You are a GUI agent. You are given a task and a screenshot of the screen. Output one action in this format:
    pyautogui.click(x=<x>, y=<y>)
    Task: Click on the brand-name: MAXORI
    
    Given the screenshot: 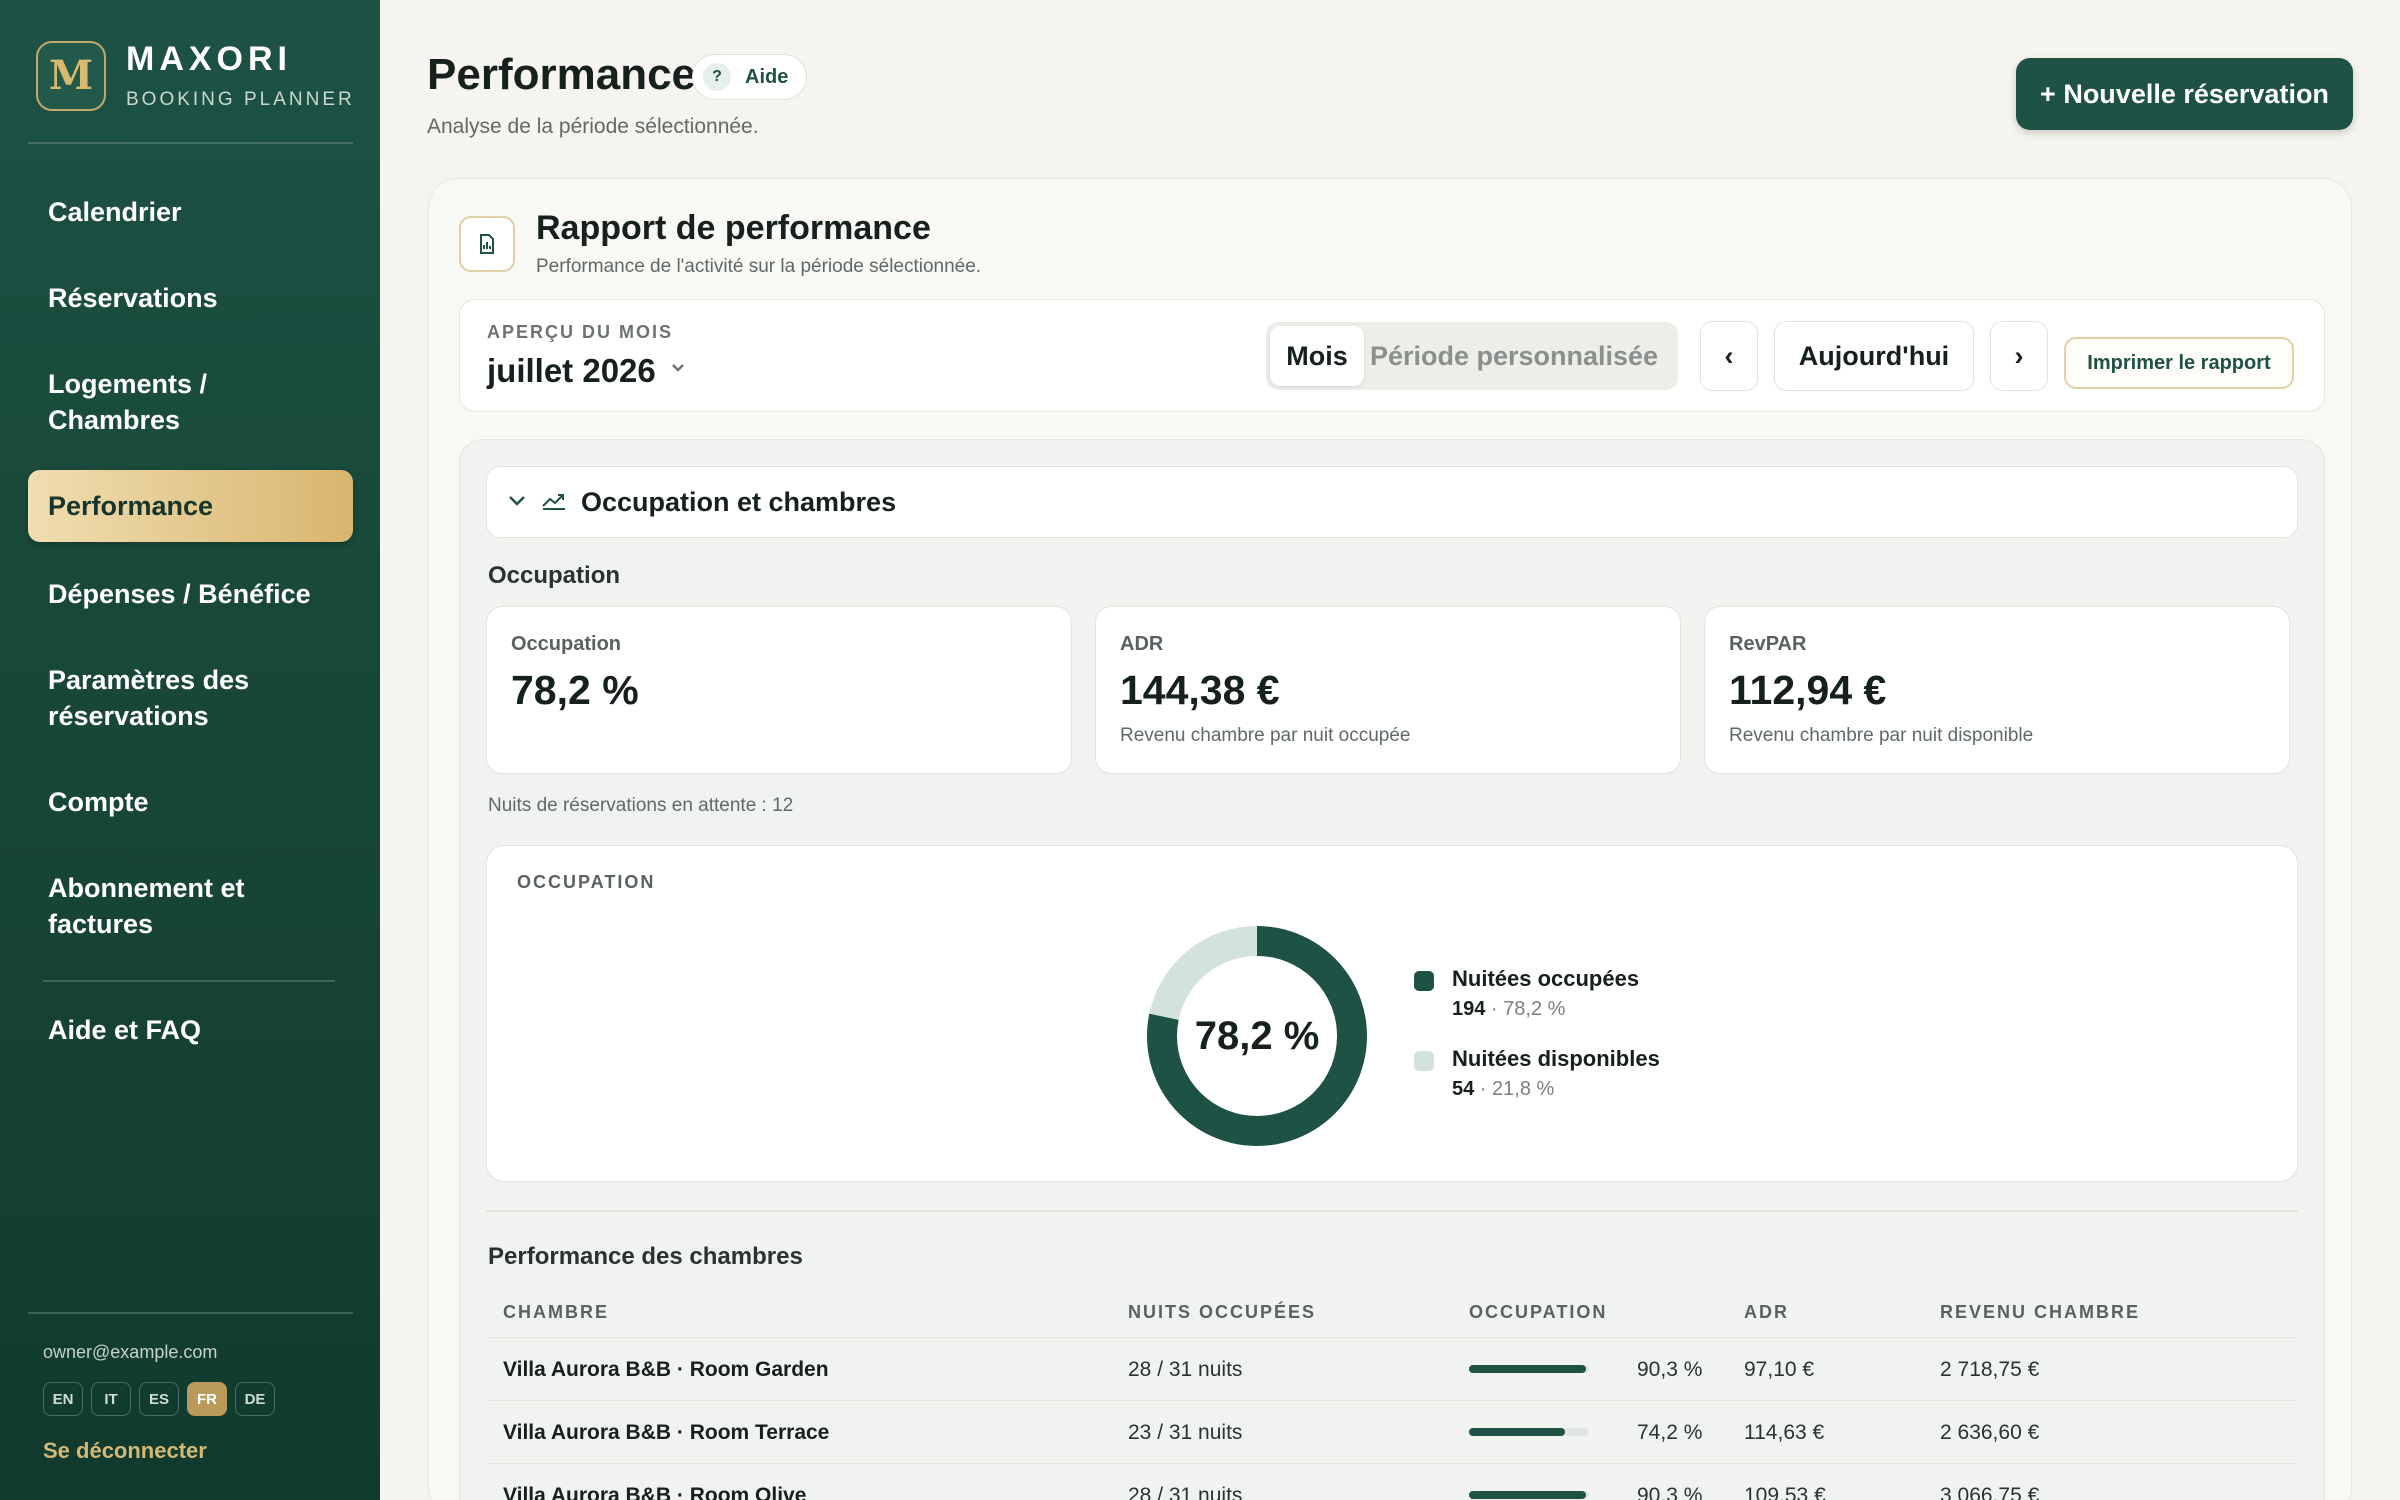 What is the action you would take?
    pyautogui.click(x=209, y=59)
    